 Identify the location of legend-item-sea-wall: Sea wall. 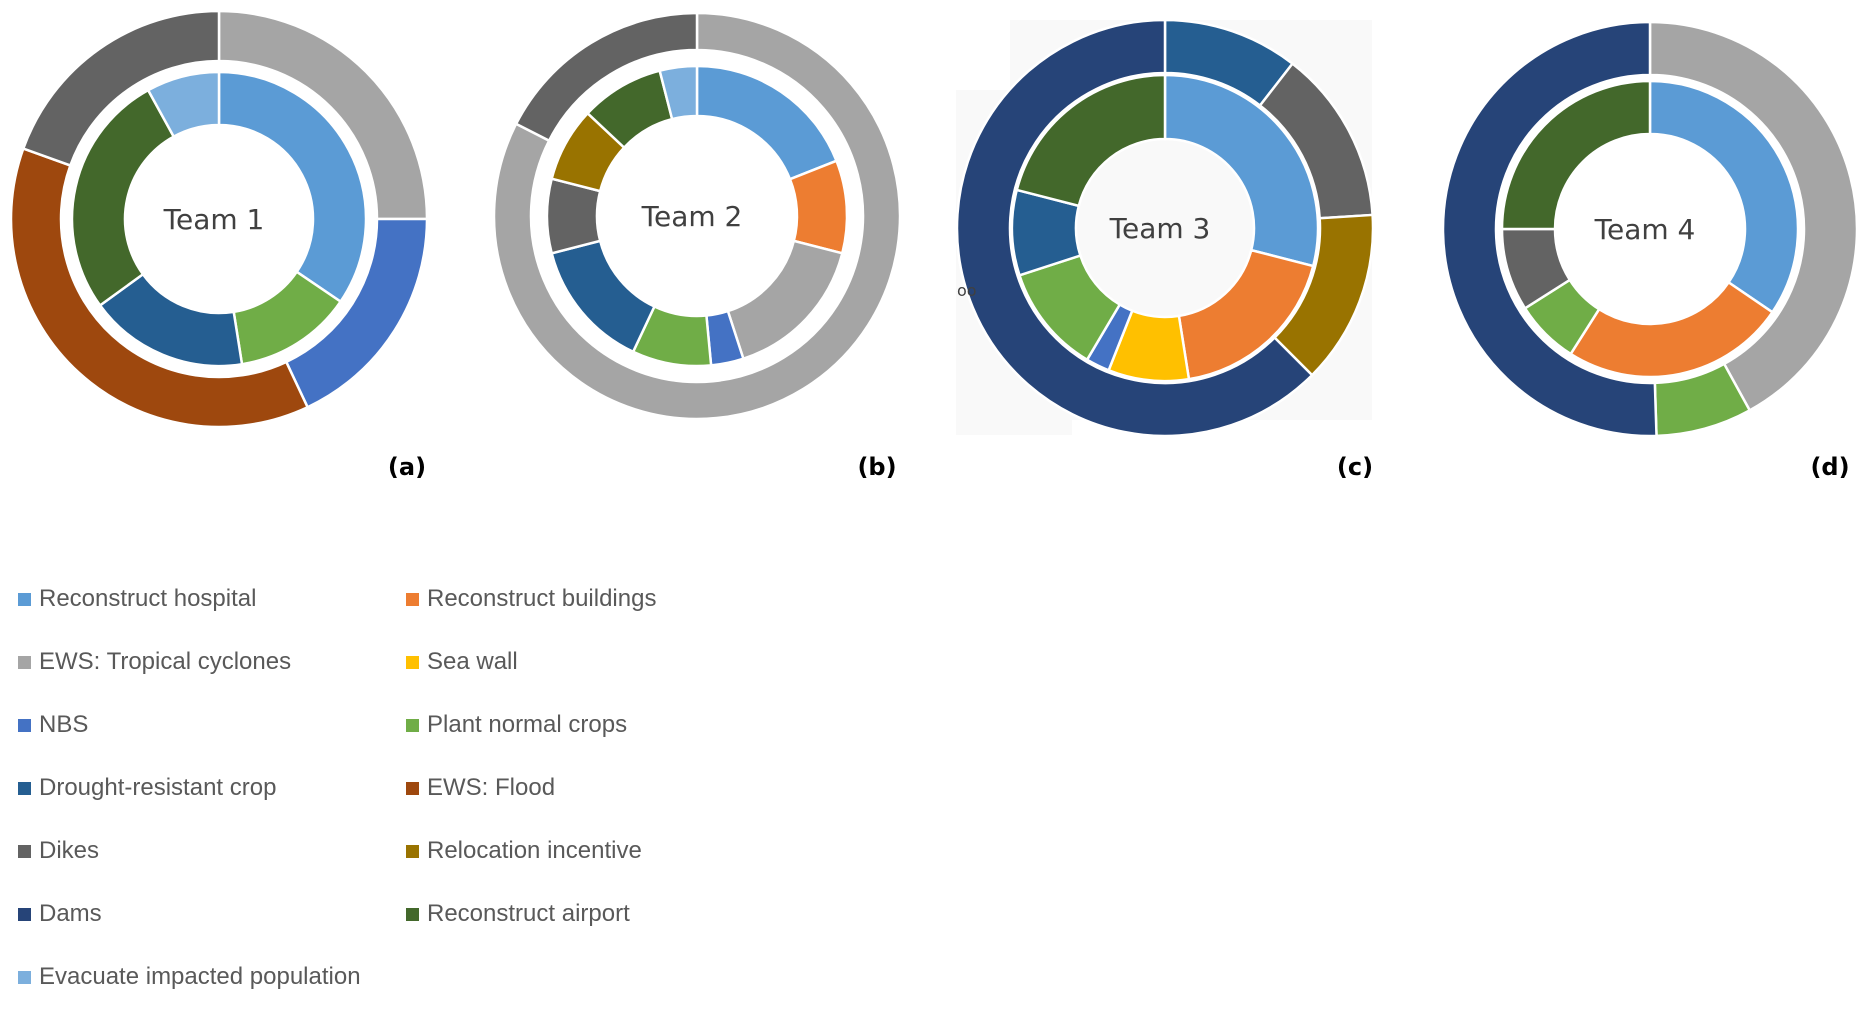
(462, 662).